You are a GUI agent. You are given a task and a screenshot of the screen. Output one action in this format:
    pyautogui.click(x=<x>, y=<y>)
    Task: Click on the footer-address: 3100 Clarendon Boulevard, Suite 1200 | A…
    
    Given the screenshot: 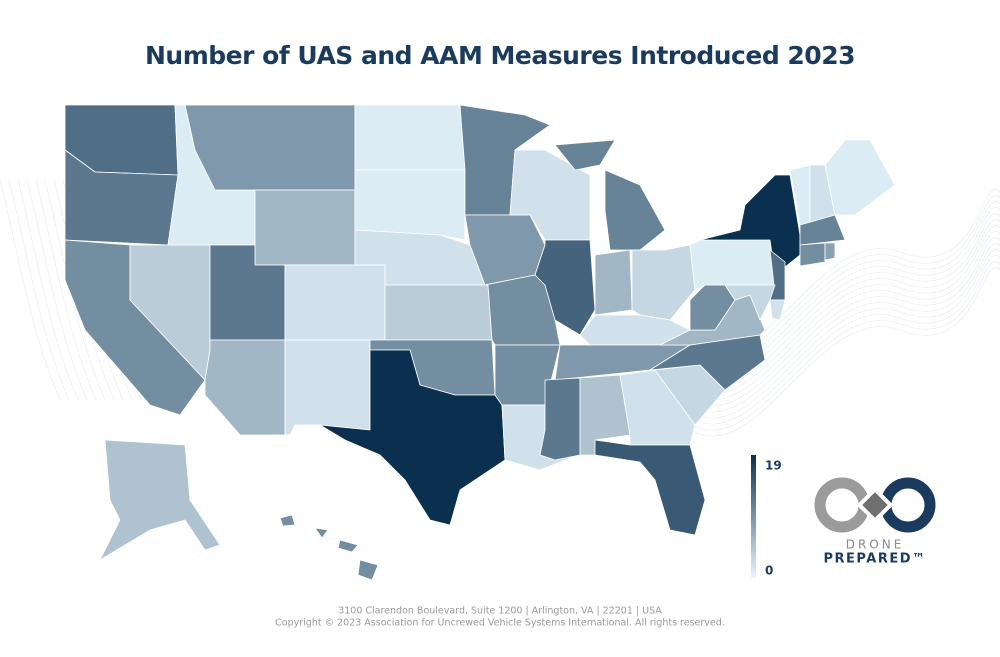 What is the action you would take?
    pyautogui.click(x=500, y=611)
    